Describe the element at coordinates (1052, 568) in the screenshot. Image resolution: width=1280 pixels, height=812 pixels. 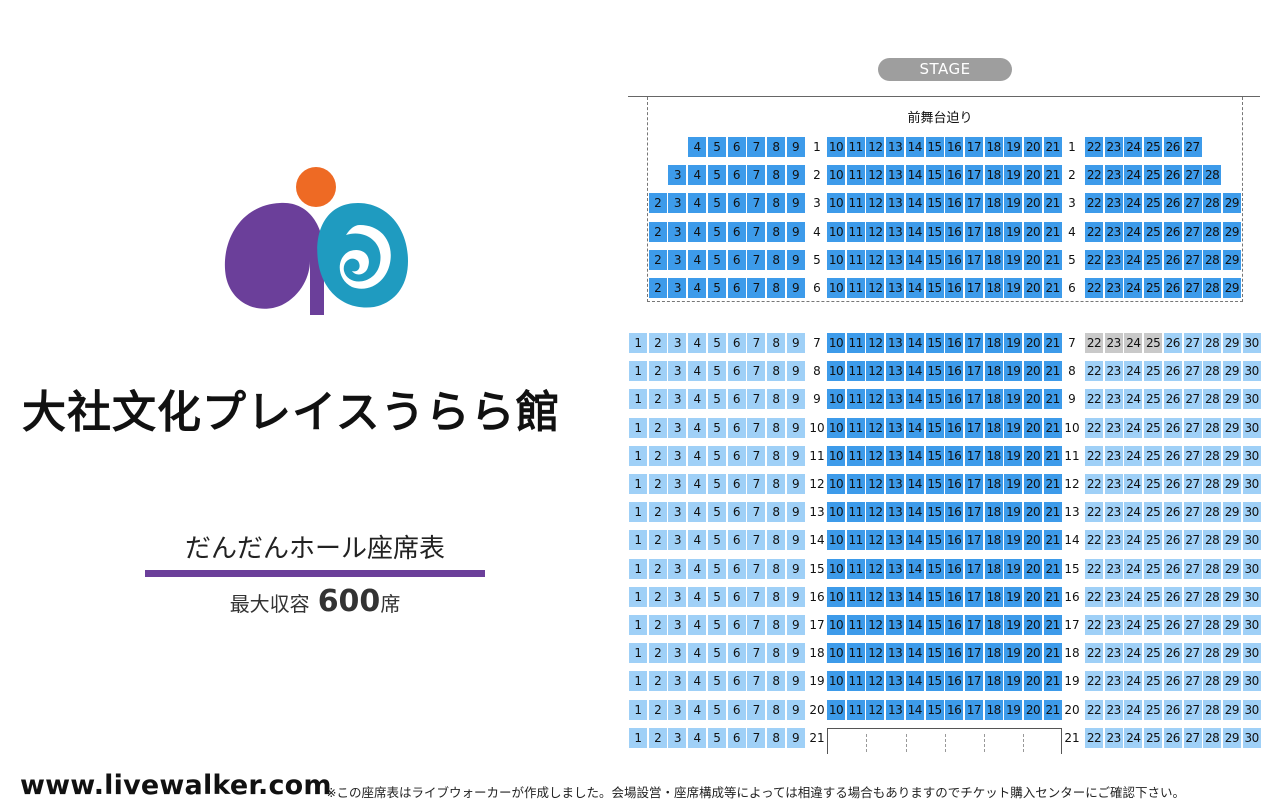
I see `seat: 21` at that location.